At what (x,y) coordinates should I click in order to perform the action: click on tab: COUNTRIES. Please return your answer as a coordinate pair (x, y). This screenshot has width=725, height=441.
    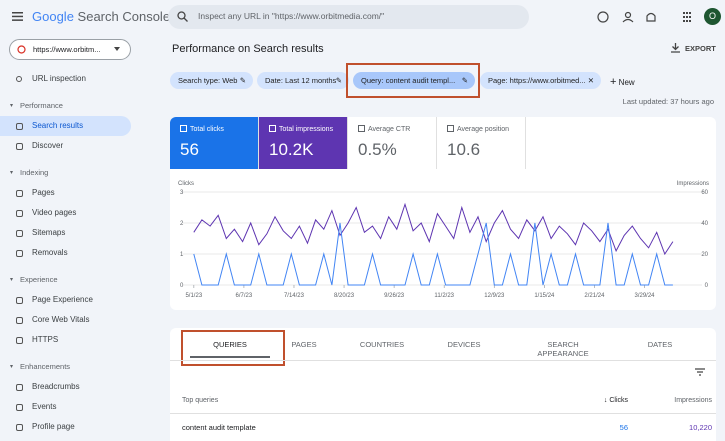
    Looking at the image, I should click on (382, 344).